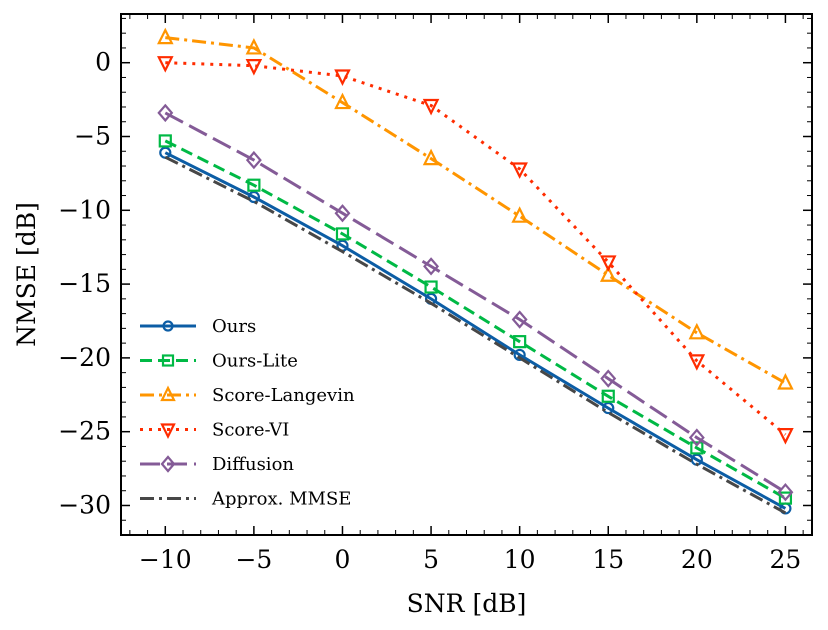 Image resolution: width=828 pixels, height=630 pixels. What do you see at coordinates (84, 283) in the screenshot?
I see `y-tick-label: −15` at bounding box center [84, 283].